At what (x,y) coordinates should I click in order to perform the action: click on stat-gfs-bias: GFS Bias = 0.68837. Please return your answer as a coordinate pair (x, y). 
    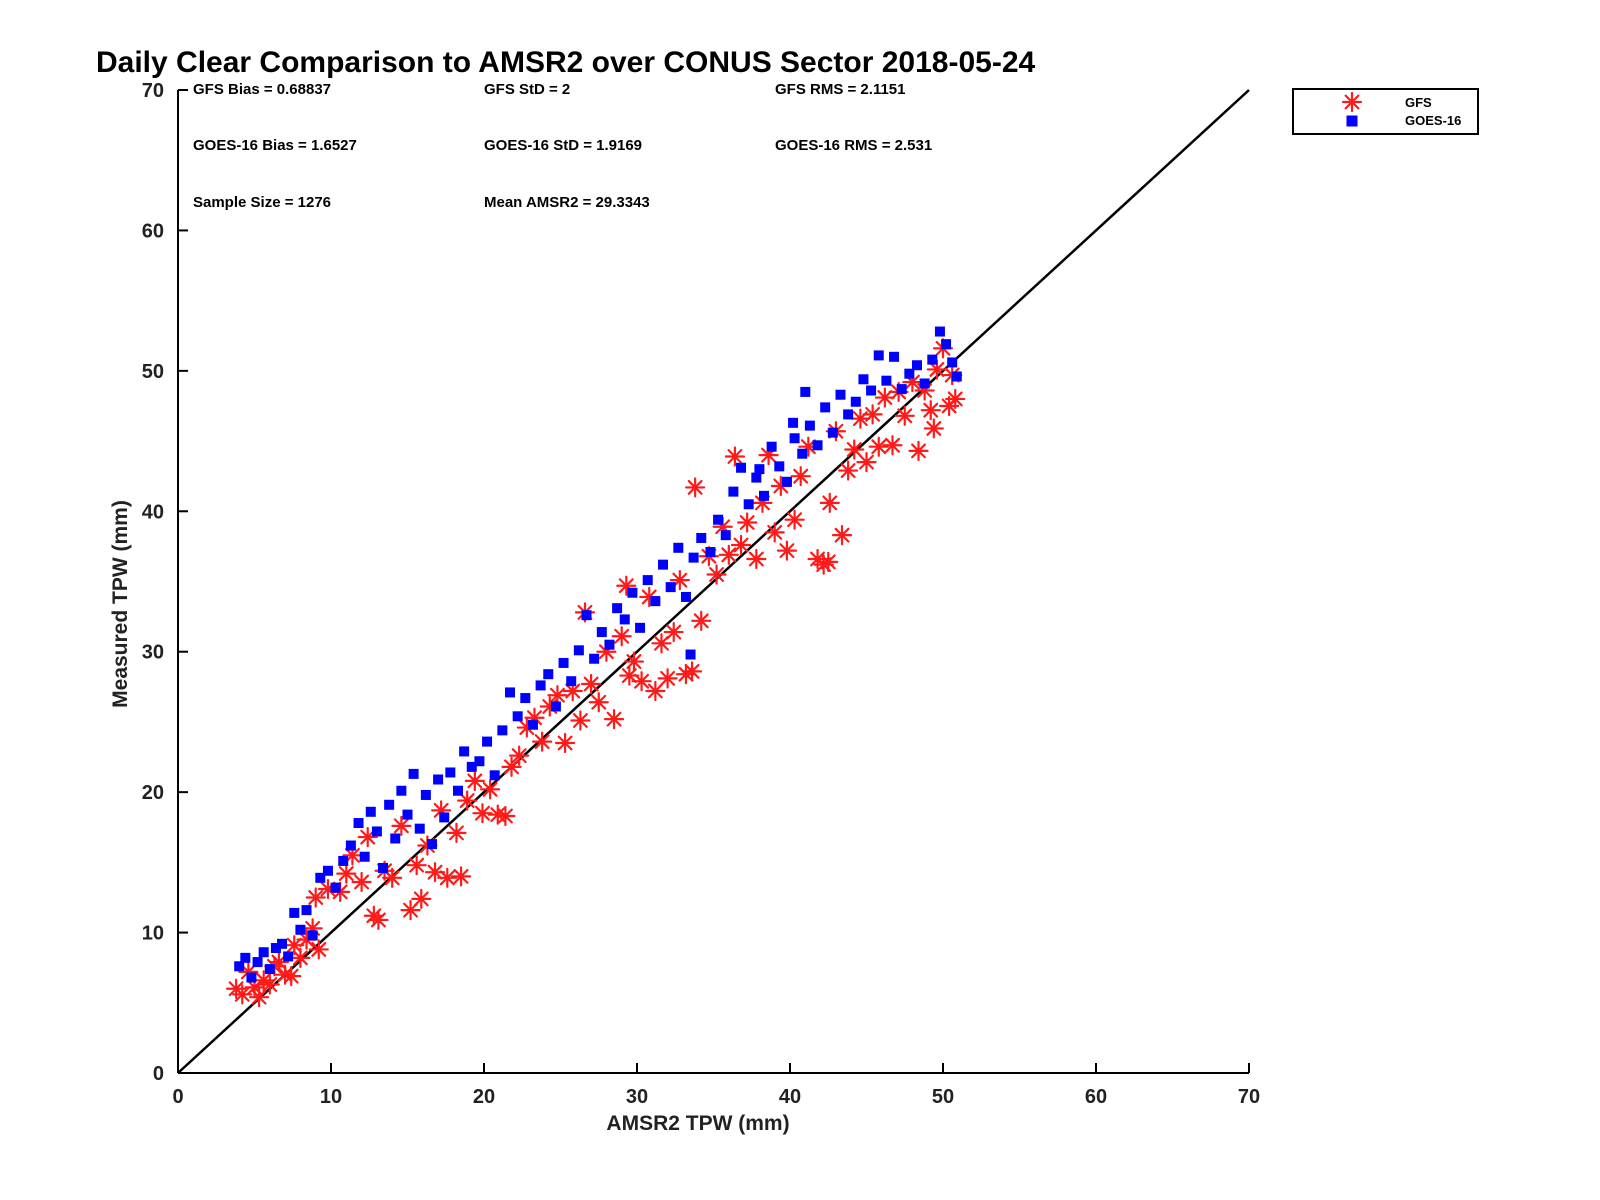
    Looking at the image, I should click on (262, 89).